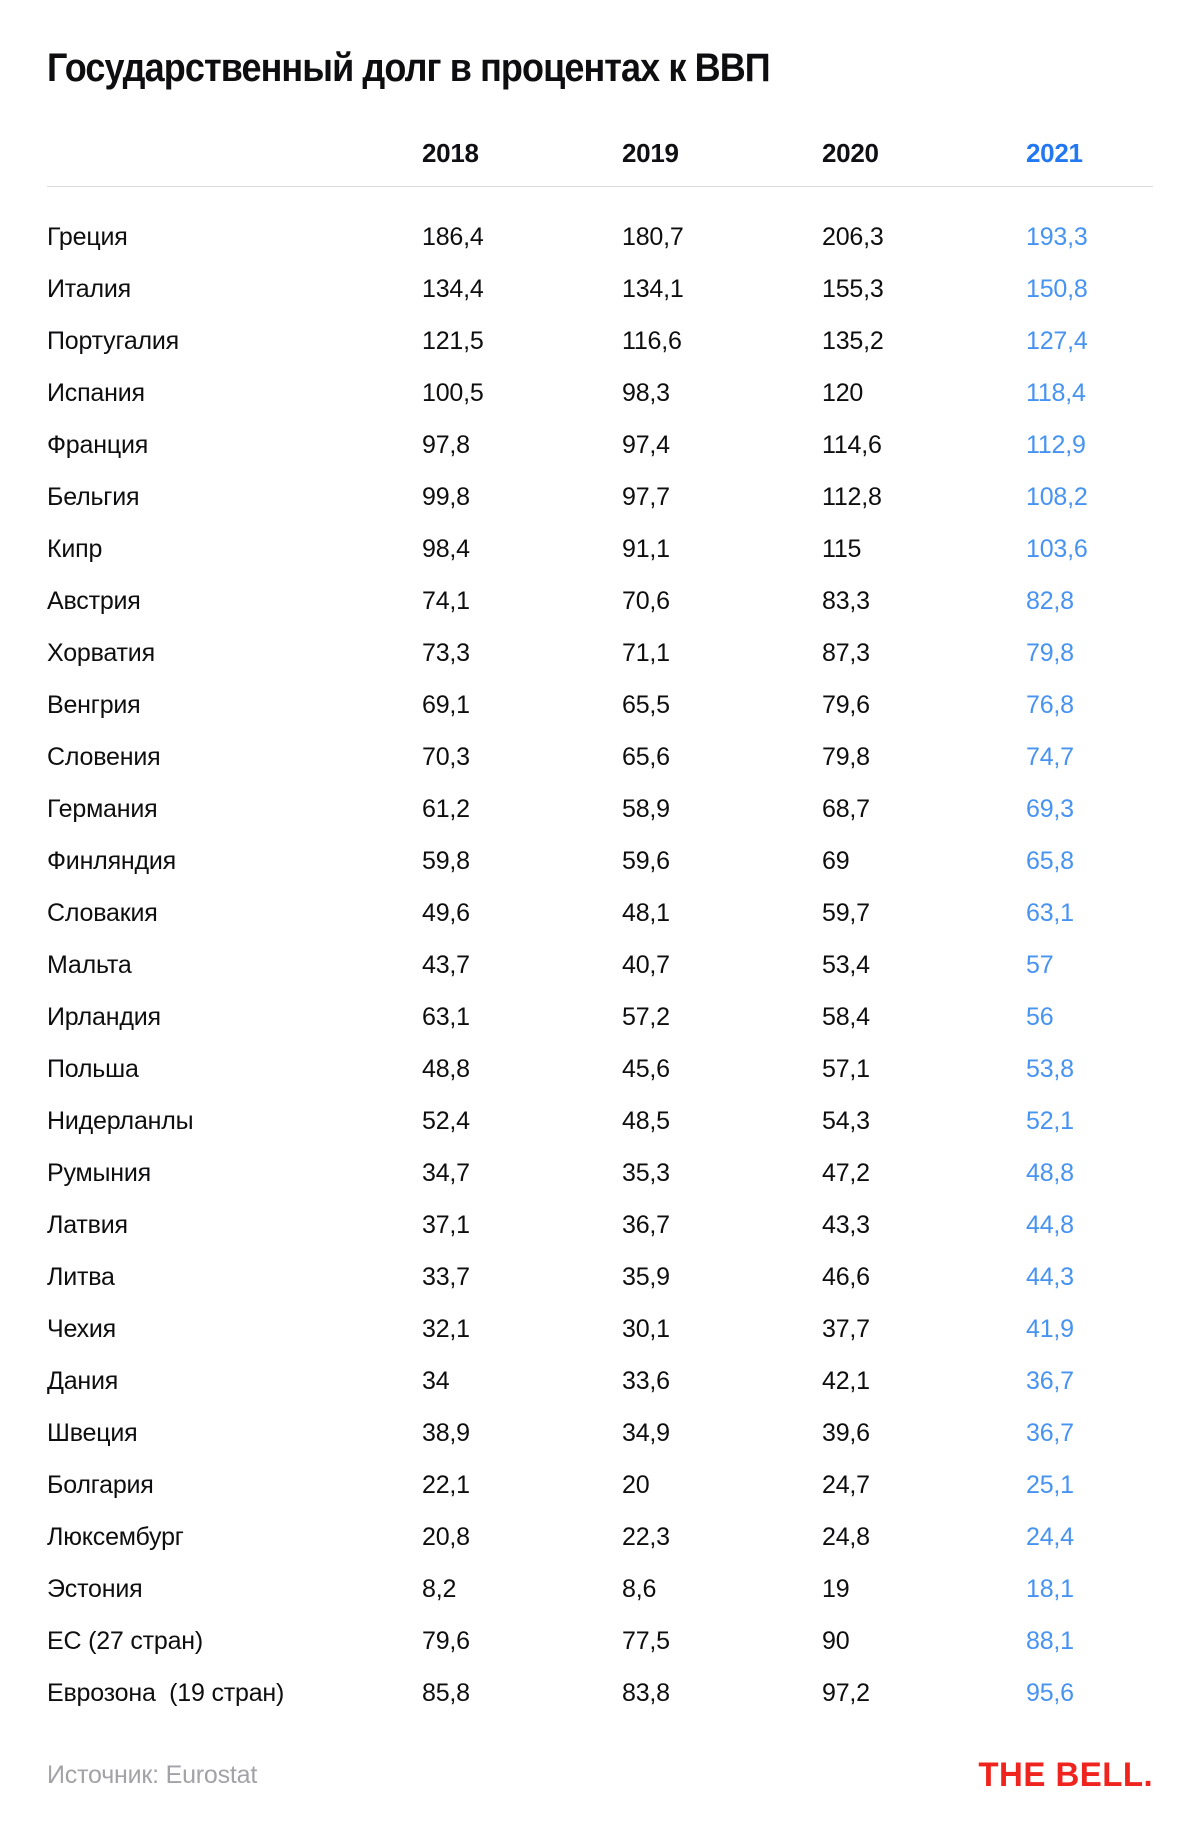 This screenshot has width=1200, height=1838. What do you see at coordinates (600, 965) in the screenshot?
I see `table-row: Мальта 43,7 40,7 53,4 57` at bounding box center [600, 965].